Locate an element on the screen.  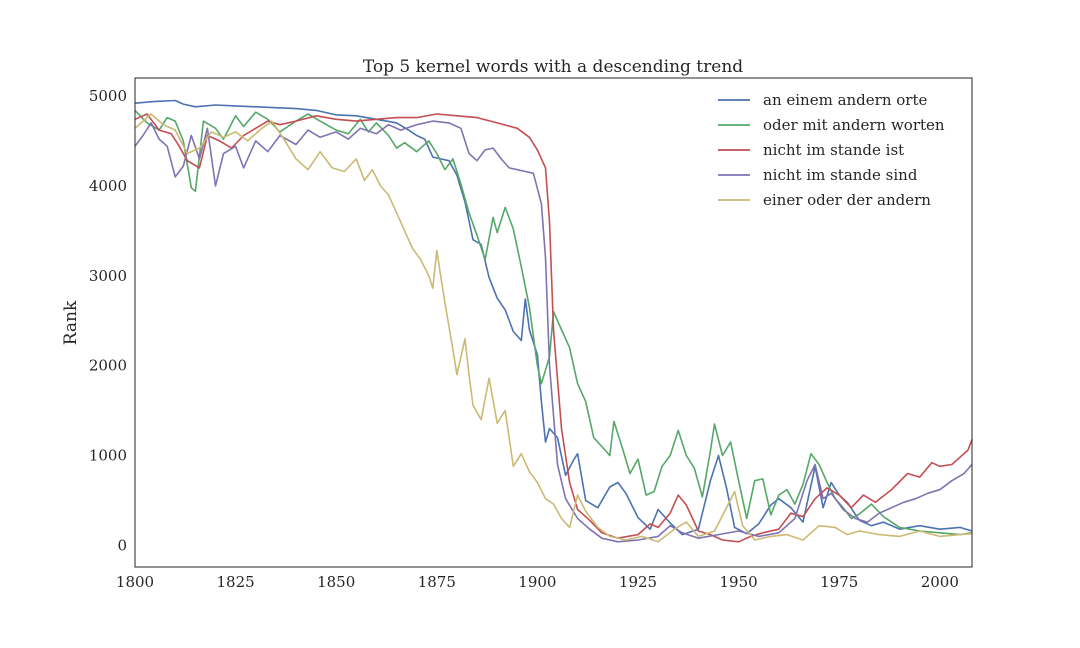
x-tick-label: 1900 is located at coordinates (537, 582).